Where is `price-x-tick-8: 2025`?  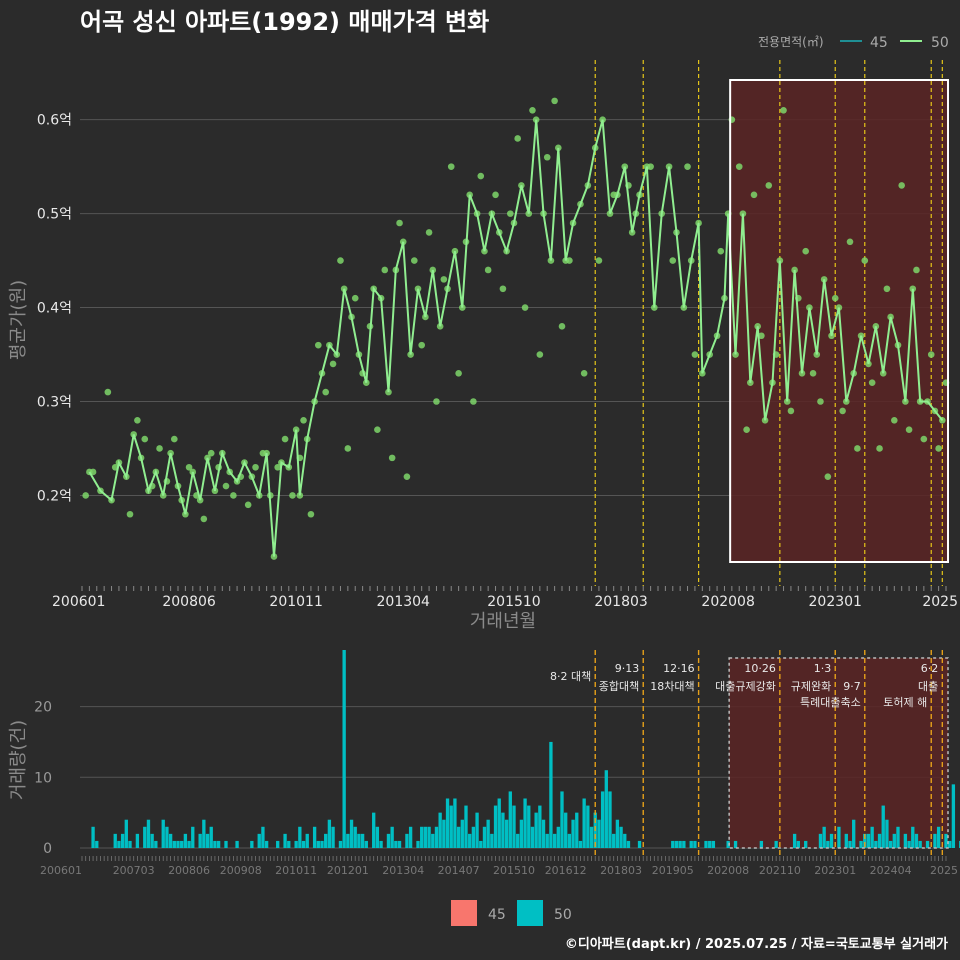
price-x-tick-8: 2025 is located at coordinates (940, 602).